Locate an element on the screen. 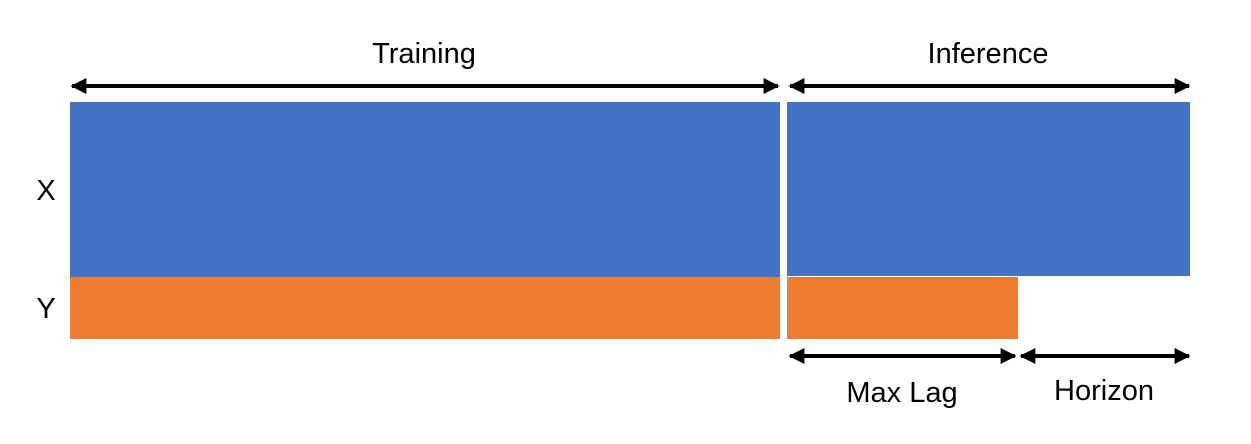 This screenshot has height=444, width=1251. max-lag-label: Max Lag is located at coordinates (901, 393).